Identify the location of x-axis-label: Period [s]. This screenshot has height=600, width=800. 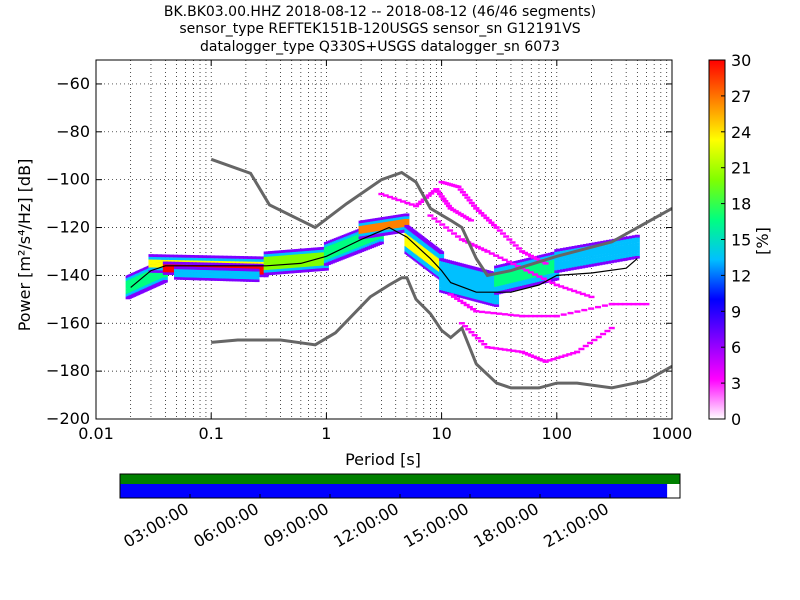
(383, 459).